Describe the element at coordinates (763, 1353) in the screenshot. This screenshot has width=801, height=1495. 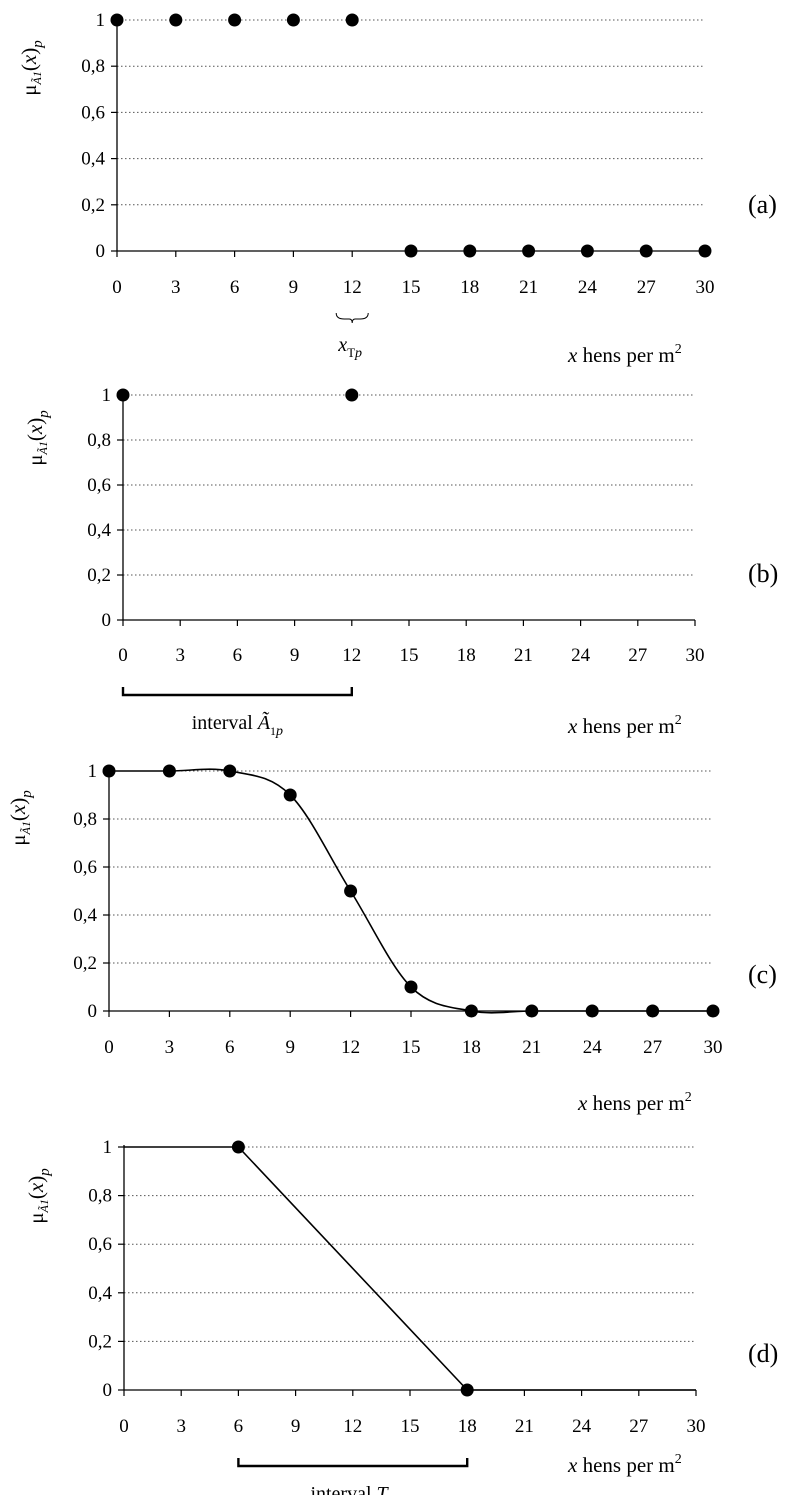
I see `panel-label: (d)` at that location.